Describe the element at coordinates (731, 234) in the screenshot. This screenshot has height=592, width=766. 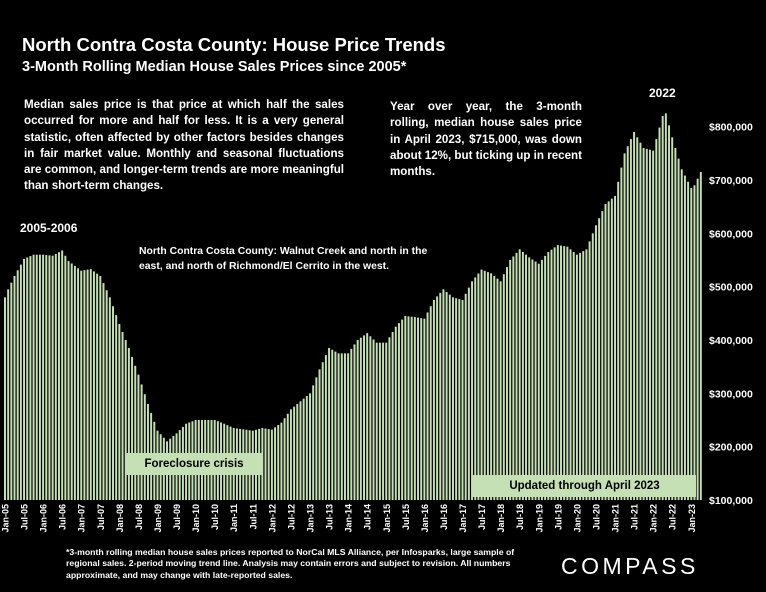
I see `y-tick-label: $600,000` at that location.